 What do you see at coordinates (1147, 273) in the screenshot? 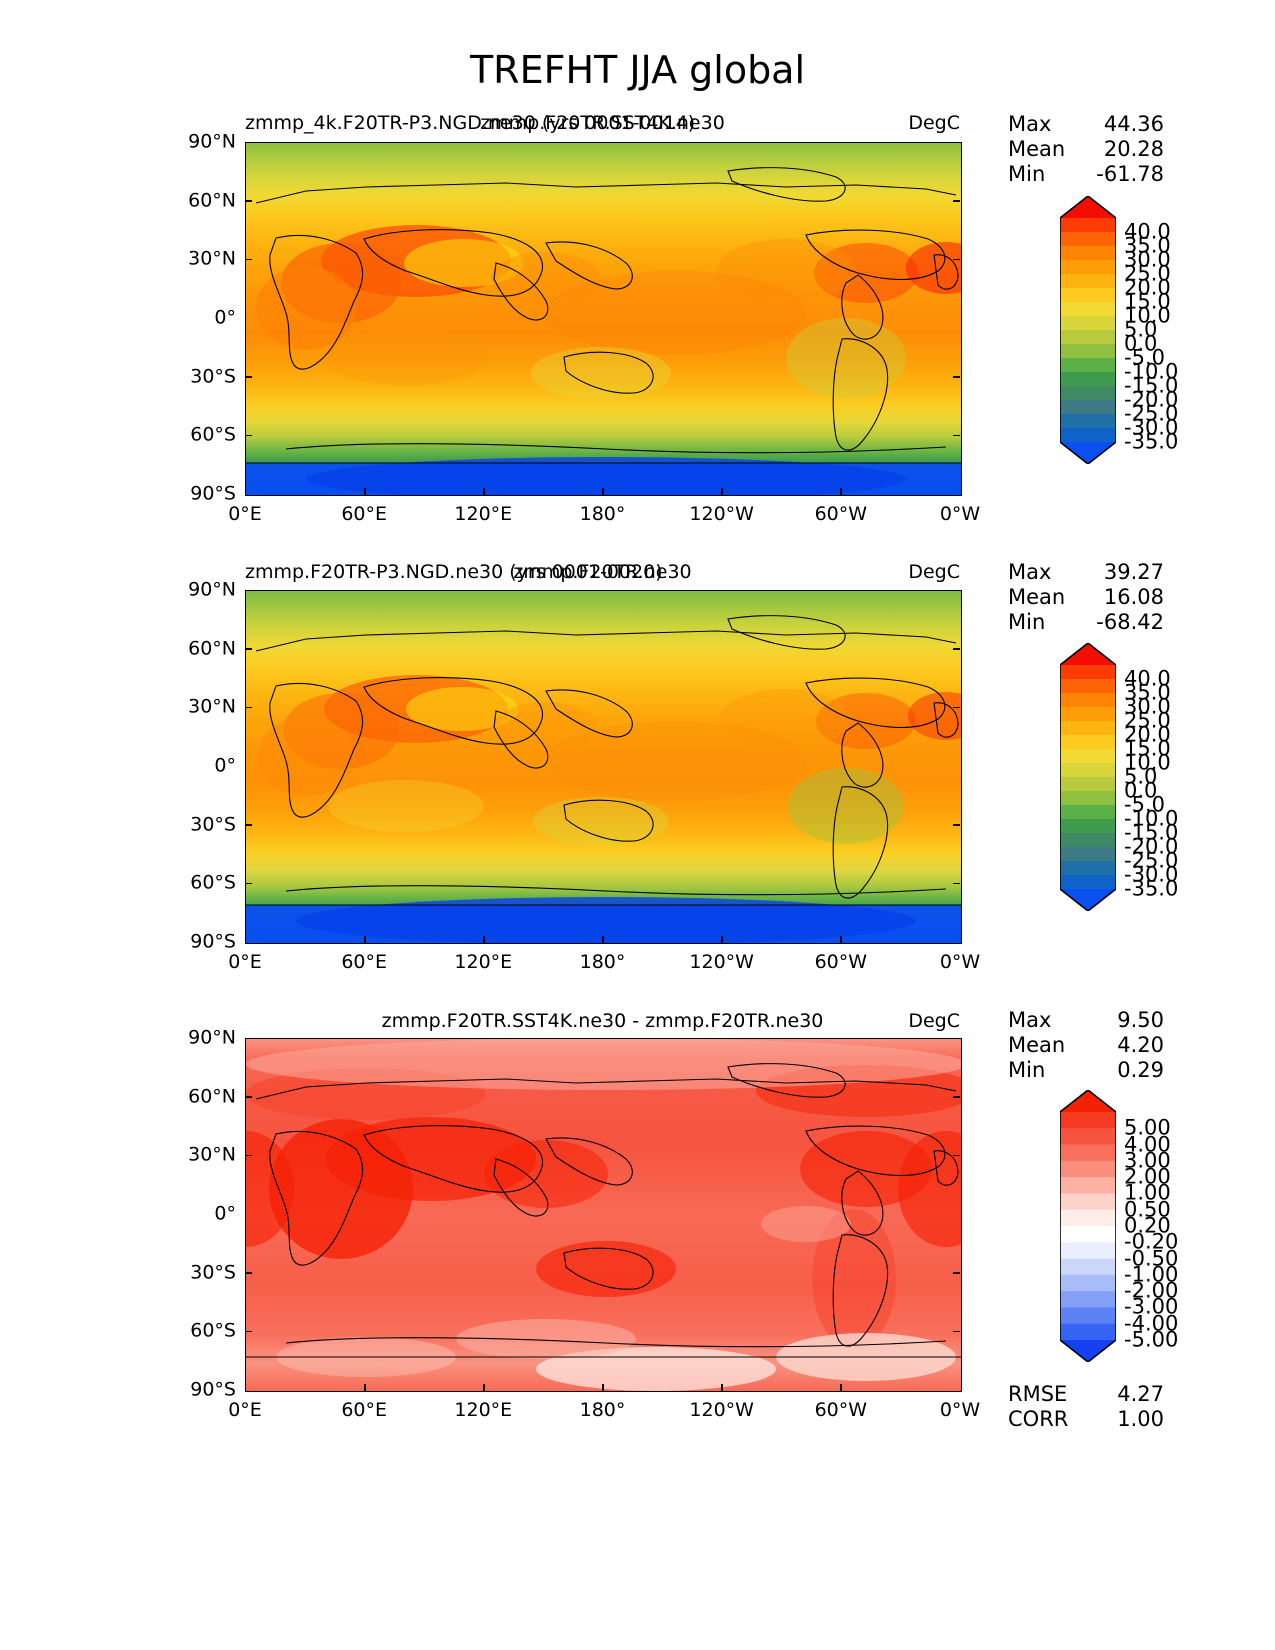
I see `colorbar-test-label-3: 25.0` at bounding box center [1147, 273].